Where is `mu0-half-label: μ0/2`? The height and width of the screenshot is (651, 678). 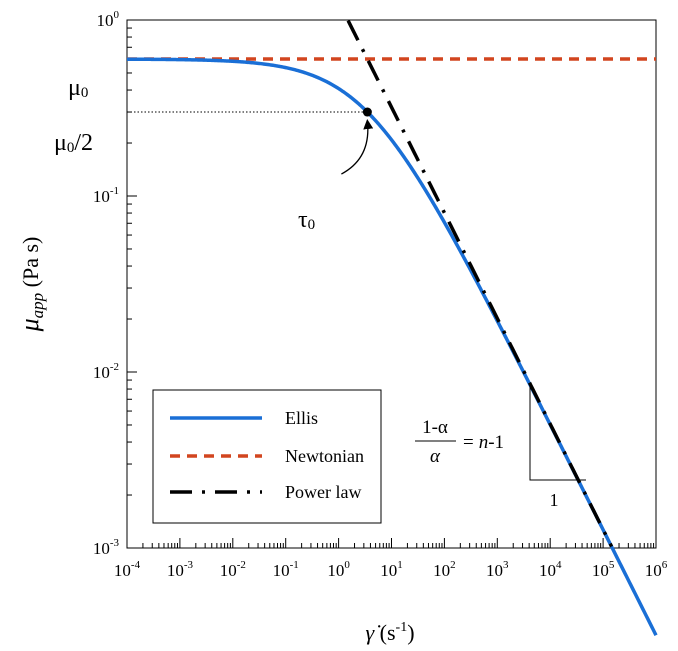
mu0-half-label: μ0/2 is located at coordinates (73, 143).